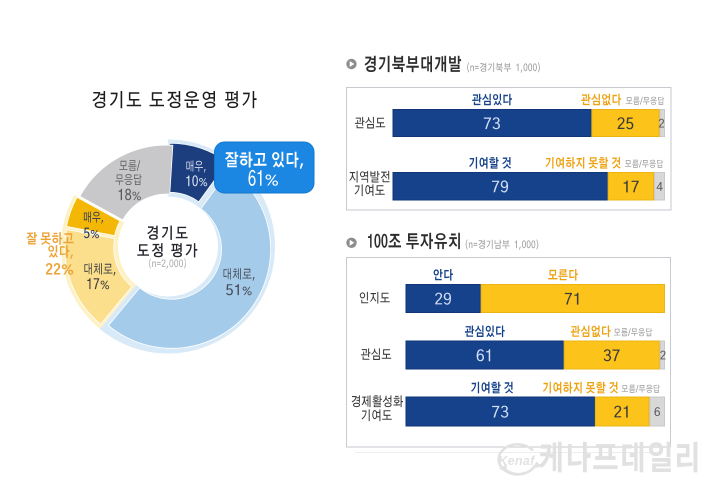 This screenshot has height=493, width=713. What do you see at coordinates (517, 461) in the screenshot?
I see `svg-text: Kenaf` at bounding box center [517, 461].